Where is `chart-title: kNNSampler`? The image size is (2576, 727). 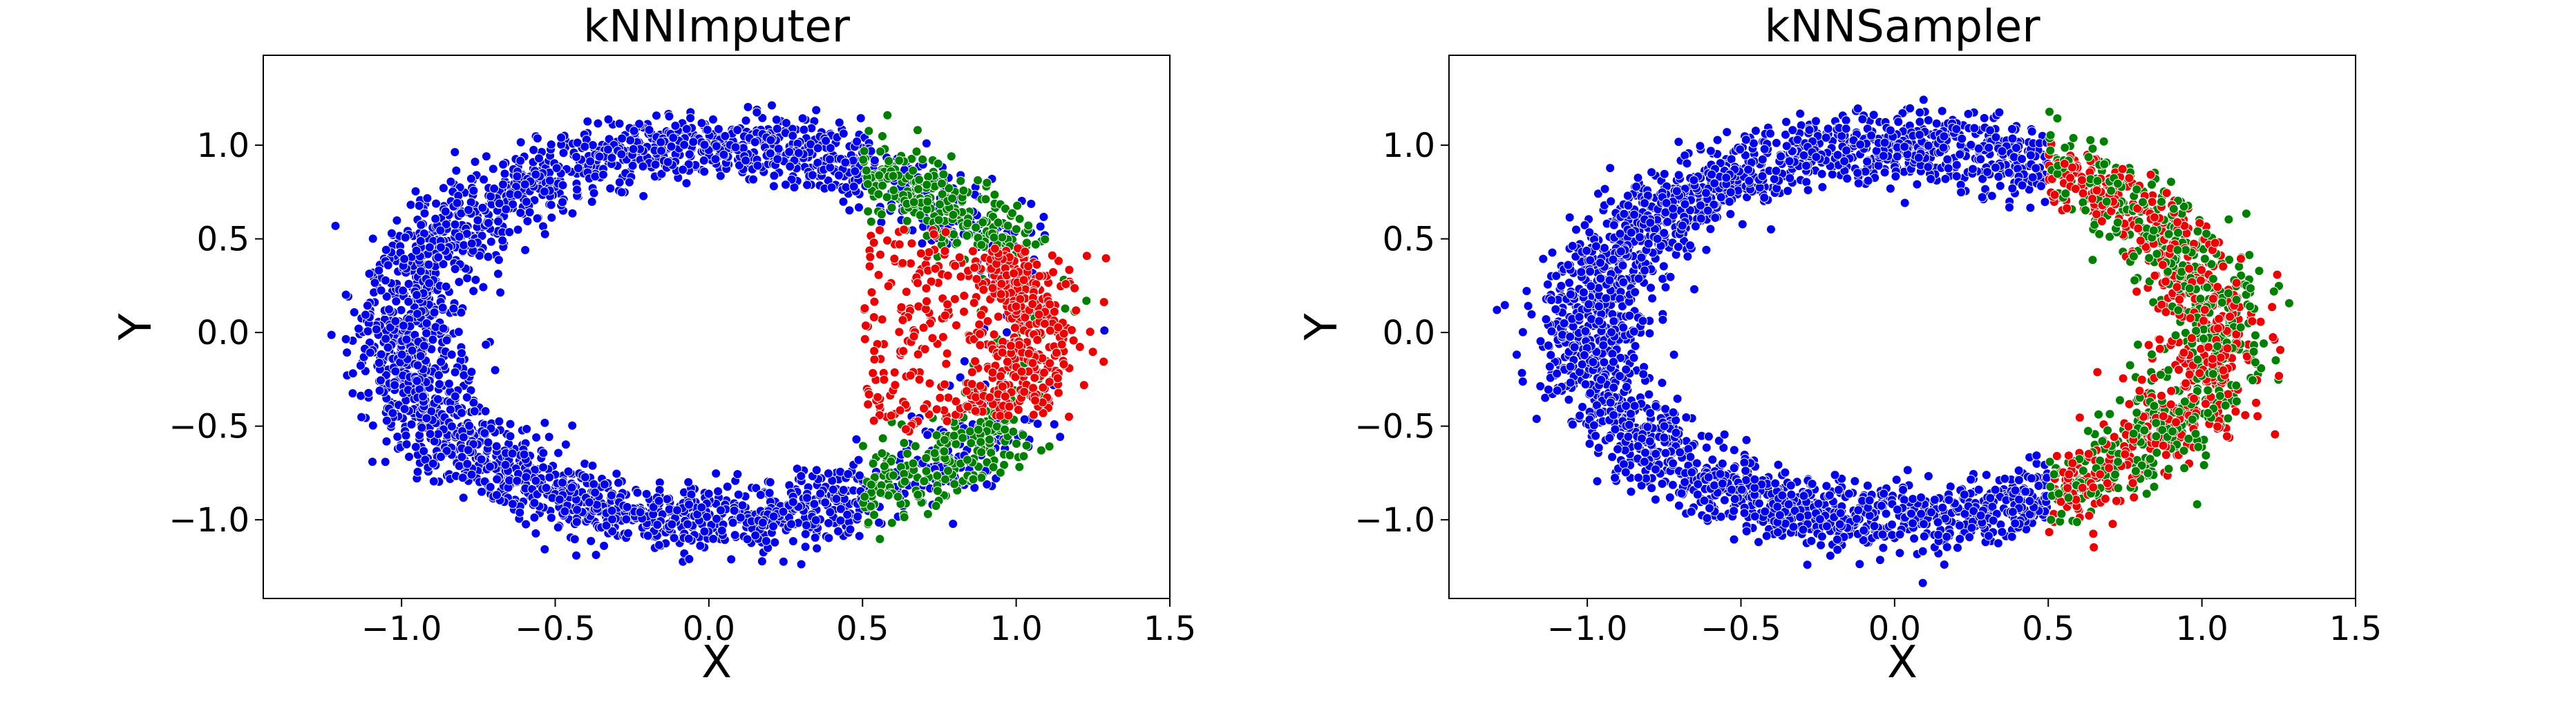 chart-title: kNNSampler is located at coordinates (1902, 27).